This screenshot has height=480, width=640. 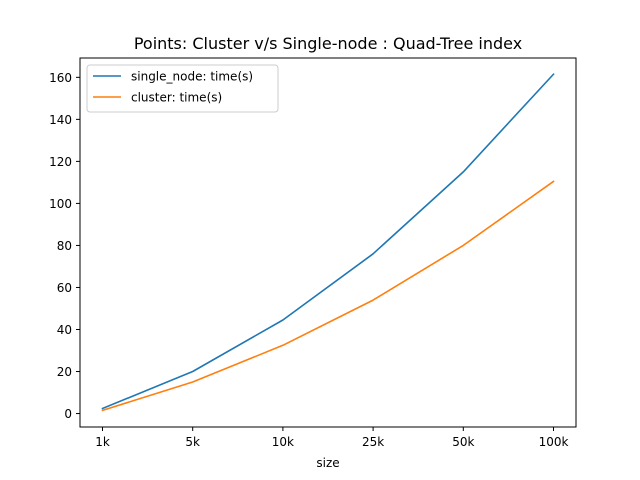 What do you see at coordinates (331, 438) in the screenshot?
I see `x-axis: 1k 5k 10k 25k 50k 100k` at bounding box center [331, 438].